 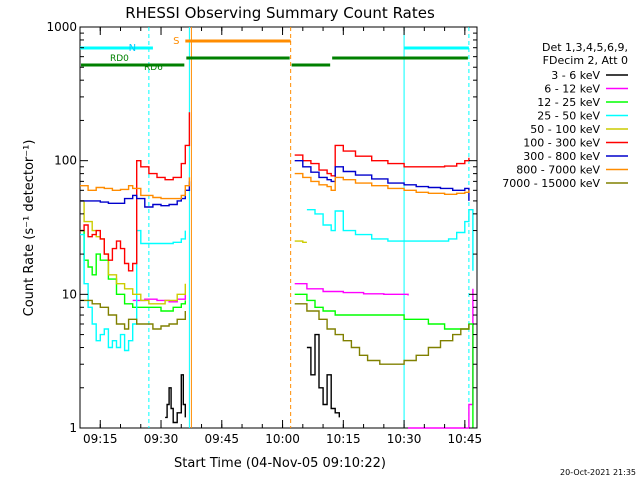 I want to click on legend-entry-label: 12 - 25 keV, so click(x=568, y=102).